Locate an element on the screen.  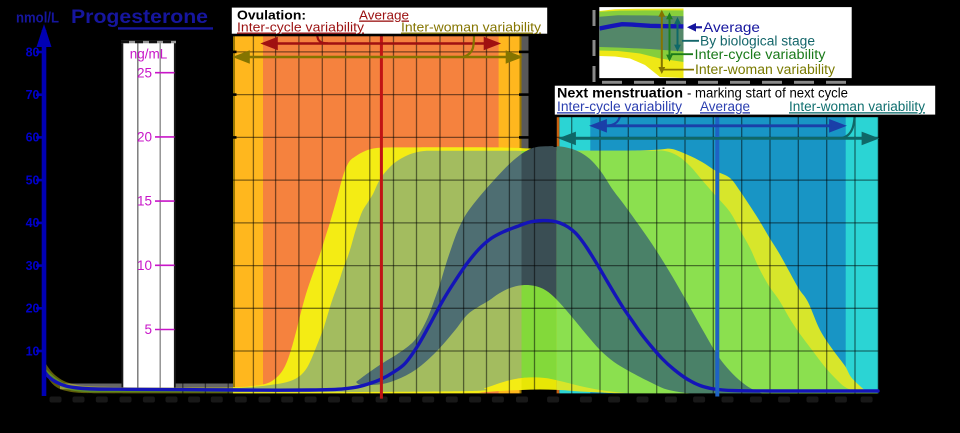
svg-text: Ovulation: is located at coordinates (271, 15).